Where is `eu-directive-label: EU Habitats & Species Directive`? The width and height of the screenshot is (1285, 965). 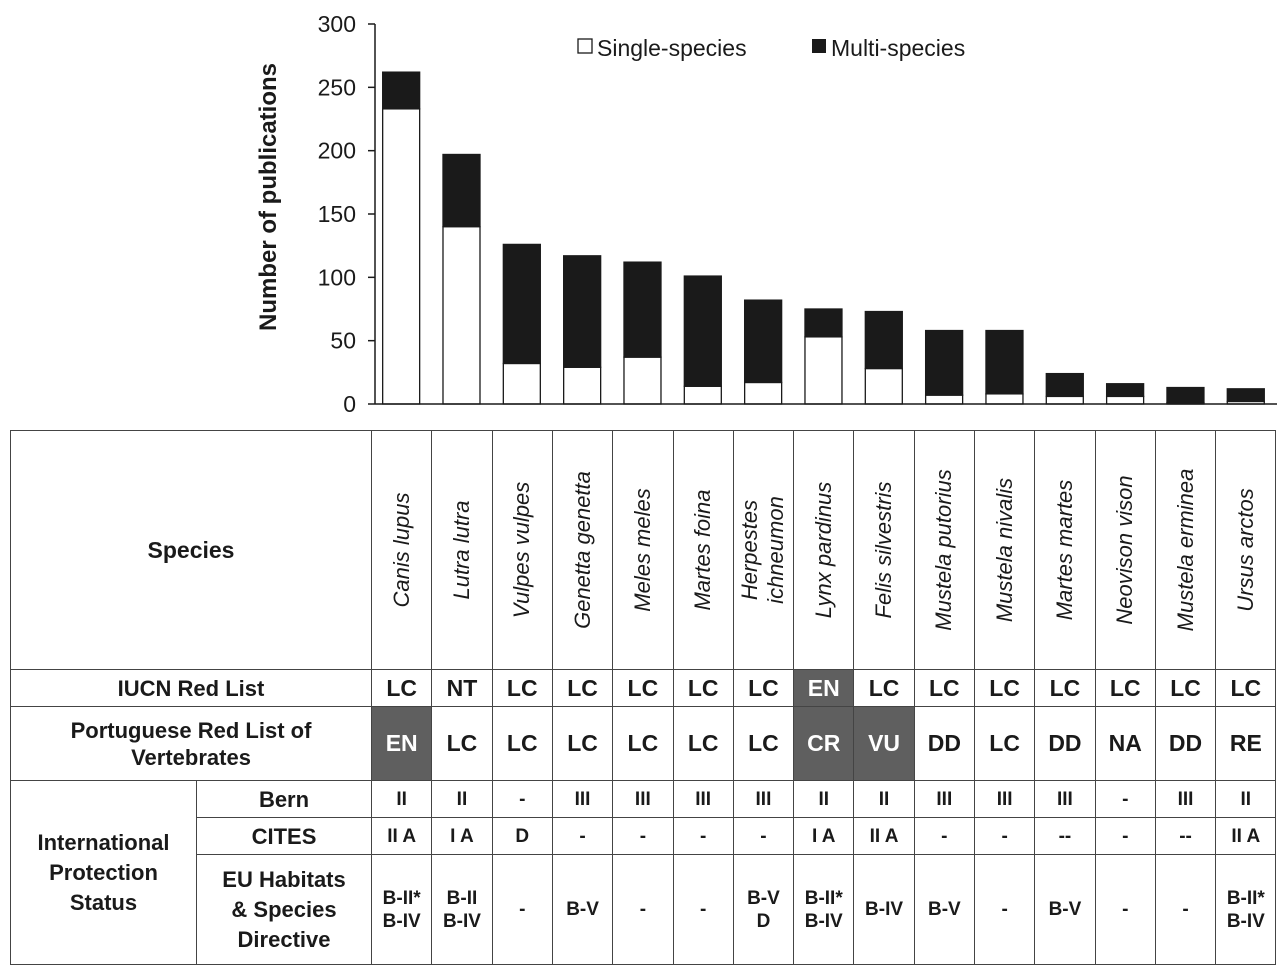 eu-directive-label: EU Habitats & Species Directive is located at coordinates (284, 909).